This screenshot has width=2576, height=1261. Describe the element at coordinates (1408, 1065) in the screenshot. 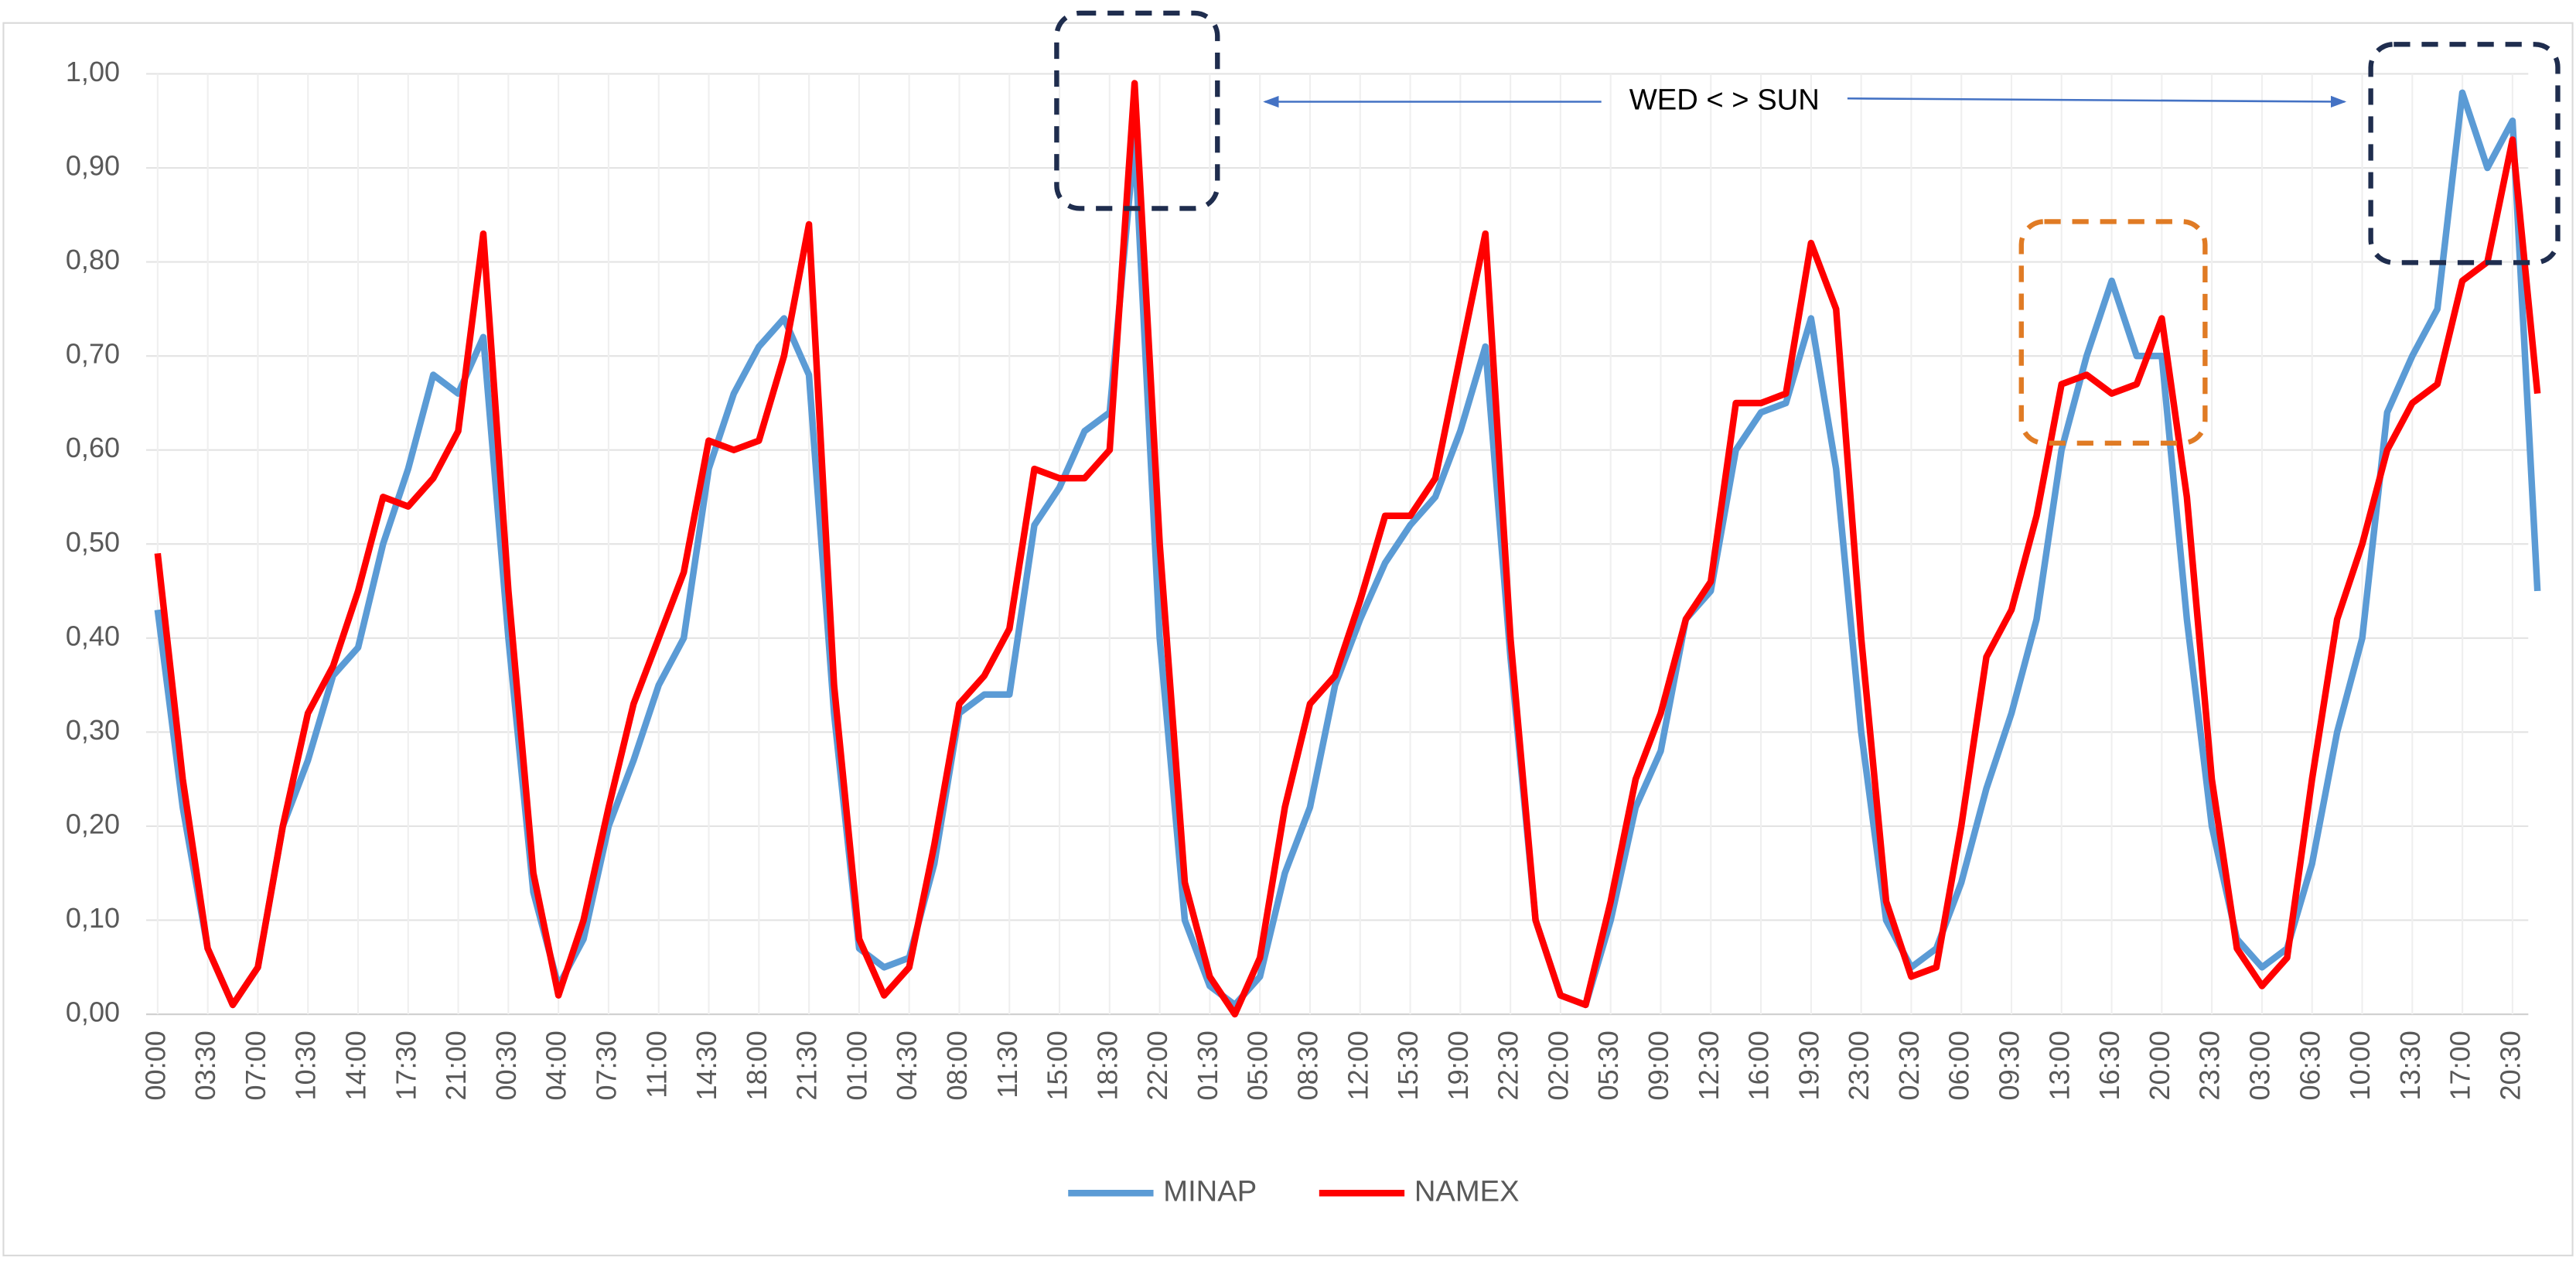

I see `x-tick-label: 15:30` at that location.